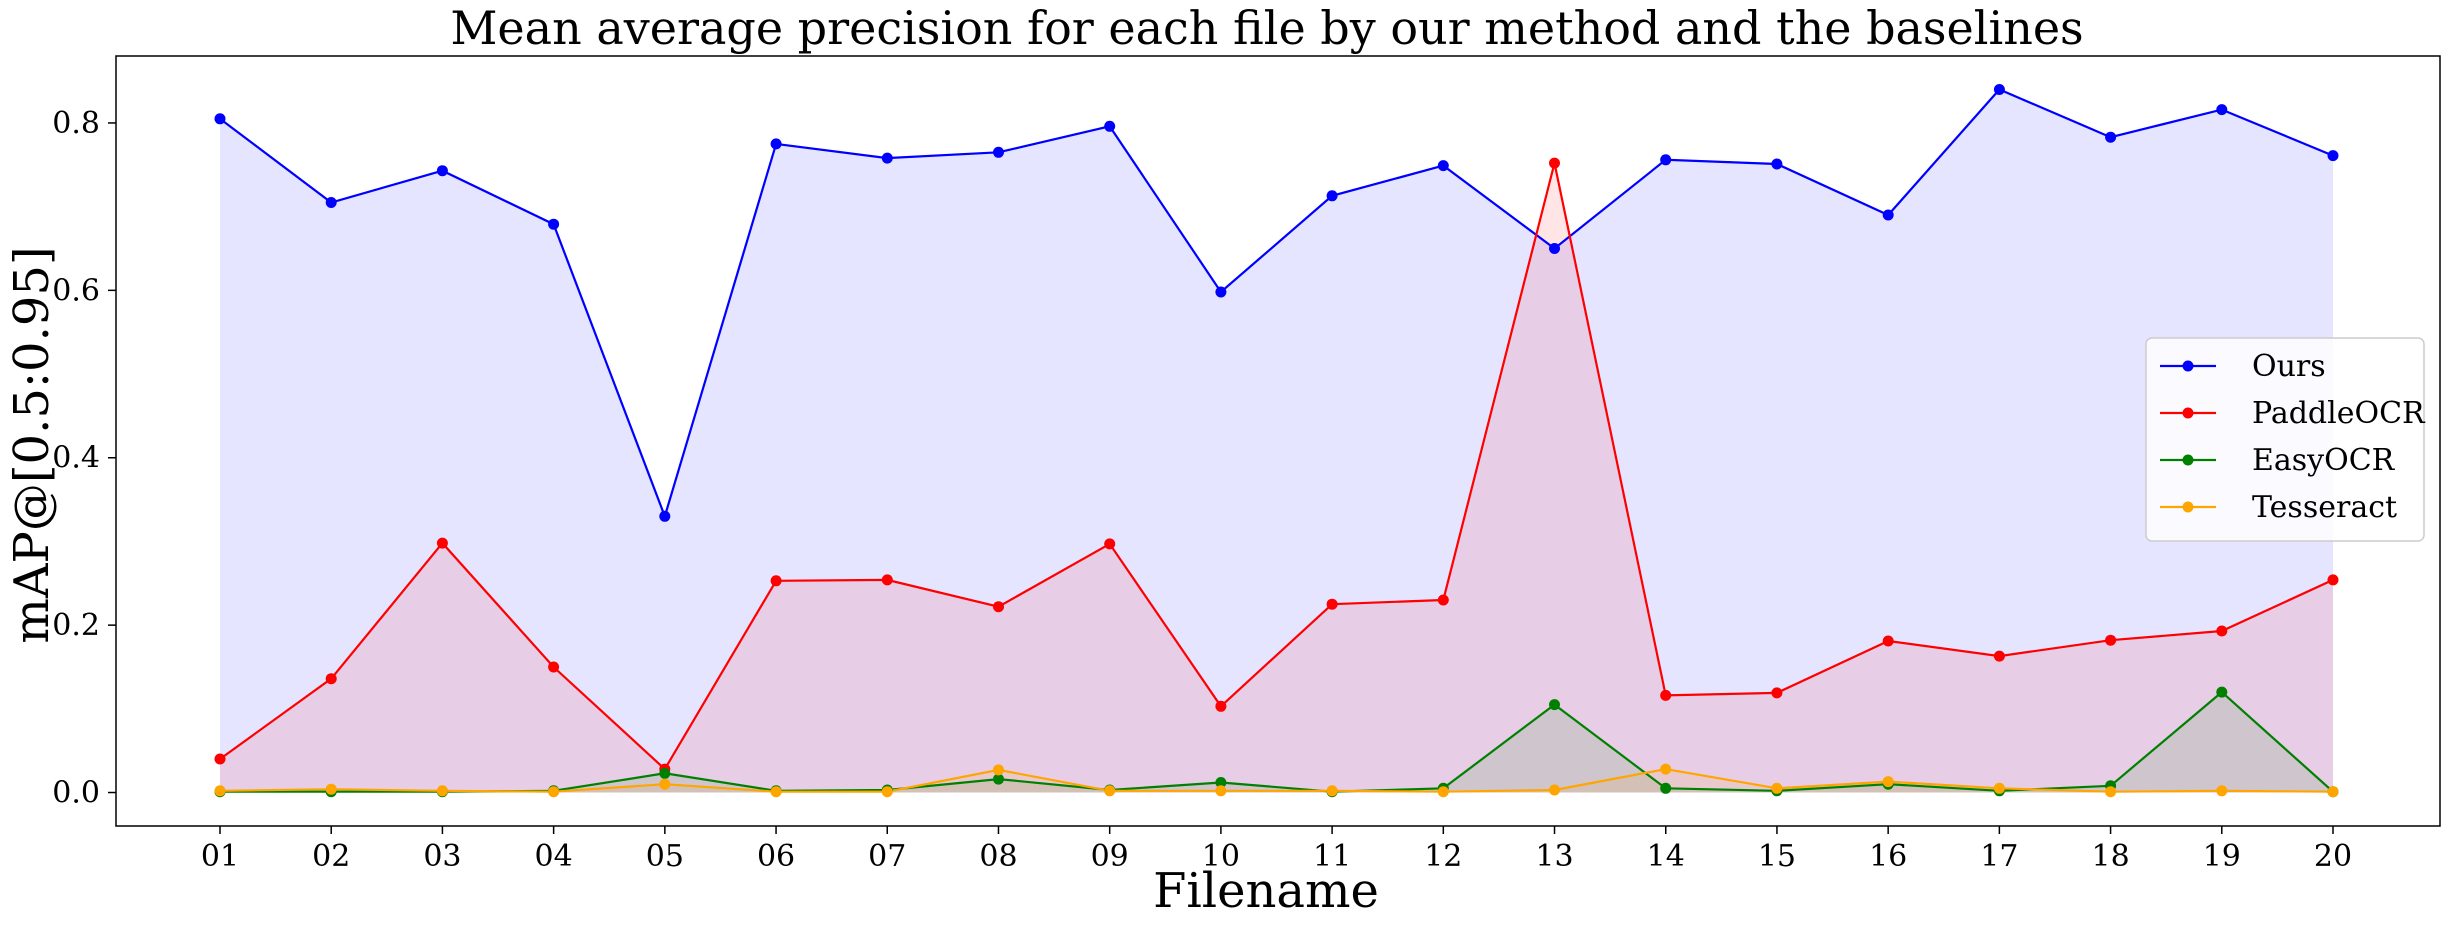 This screenshot has width=2450, height=928. What do you see at coordinates (1110, 856) in the screenshot?
I see `x-tick-label-09: 09` at bounding box center [1110, 856].